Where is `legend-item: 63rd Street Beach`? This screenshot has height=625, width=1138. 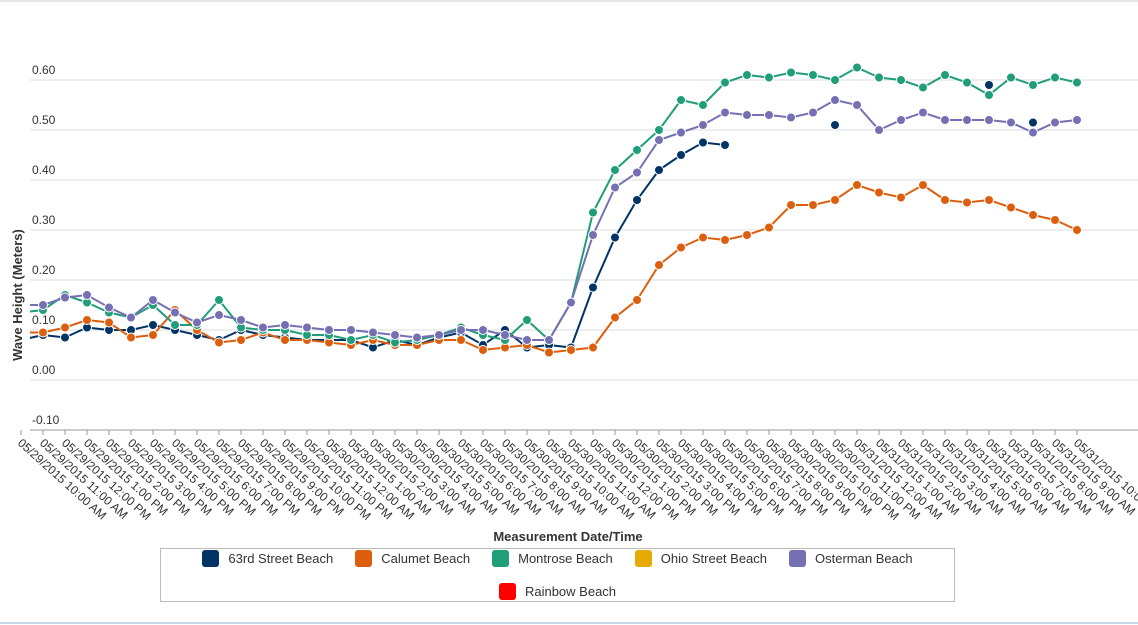
legend-item: 63rd Street Beach is located at coordinates (267, 558).